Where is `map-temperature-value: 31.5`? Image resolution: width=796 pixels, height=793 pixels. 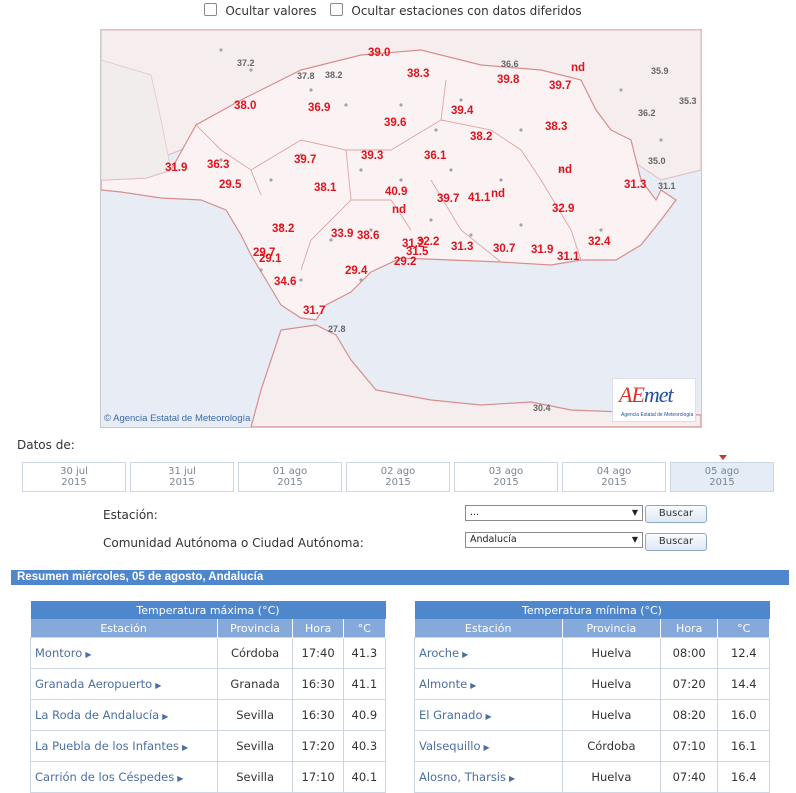 map-temperature-value: 31.5 is located at coordinates (417, 252).